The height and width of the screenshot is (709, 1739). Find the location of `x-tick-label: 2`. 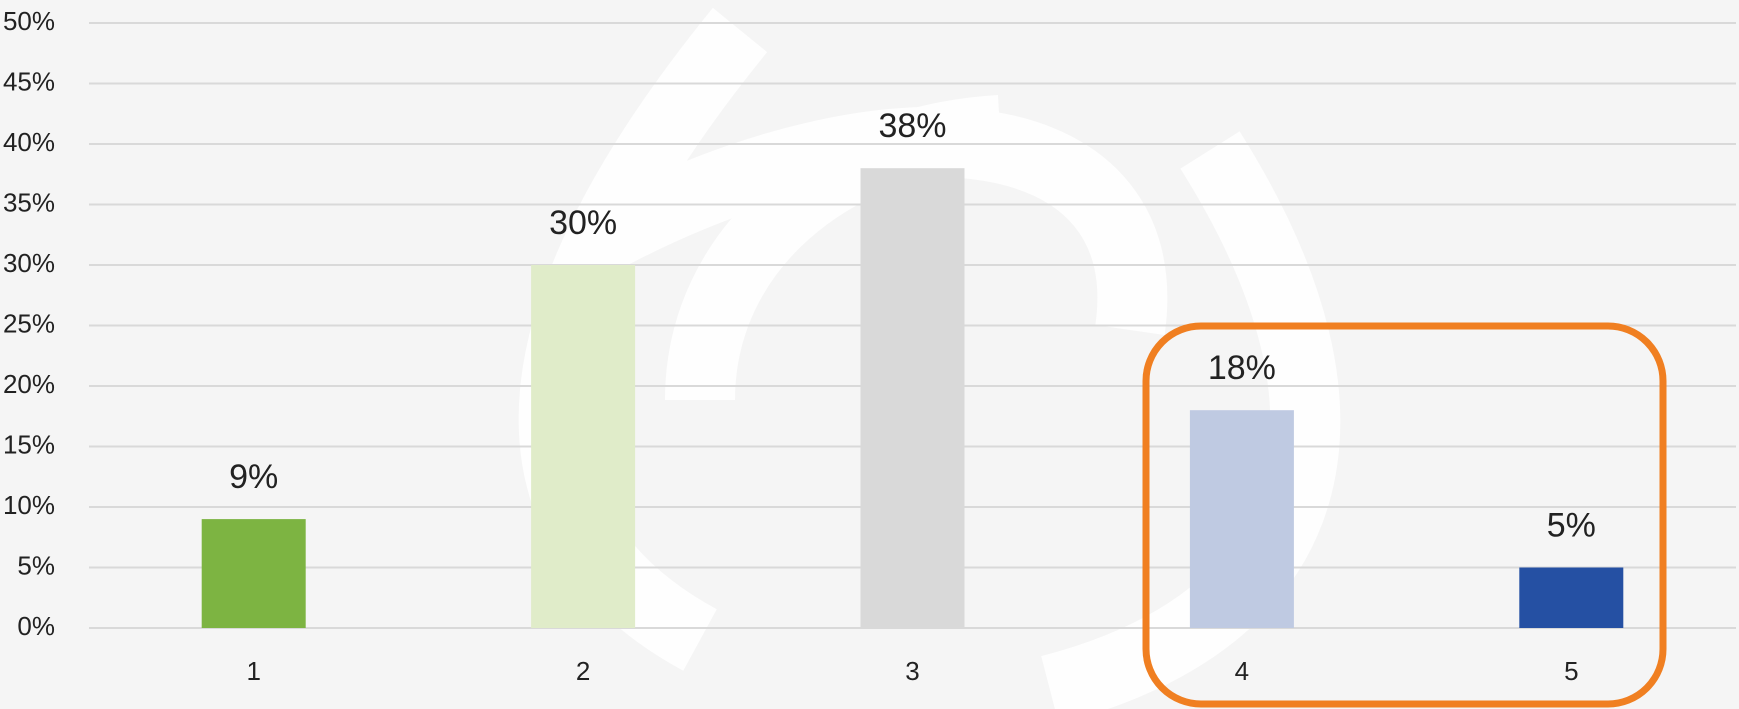

x-tick-label: 2 is located at coordinates (583, 671).